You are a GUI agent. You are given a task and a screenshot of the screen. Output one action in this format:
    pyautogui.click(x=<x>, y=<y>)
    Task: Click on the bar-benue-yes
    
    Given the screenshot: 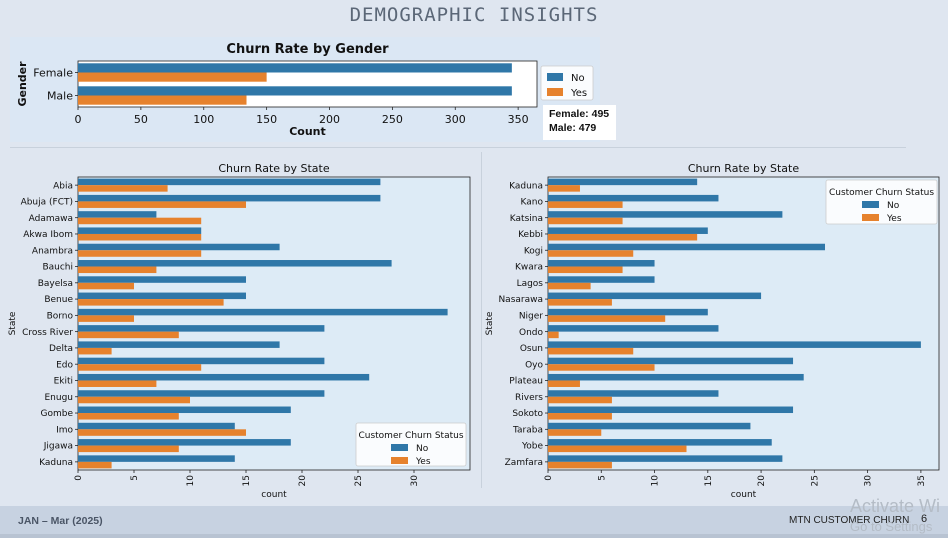 What is the action you would take?
    pyautogui.click(x=151, y=302)
    